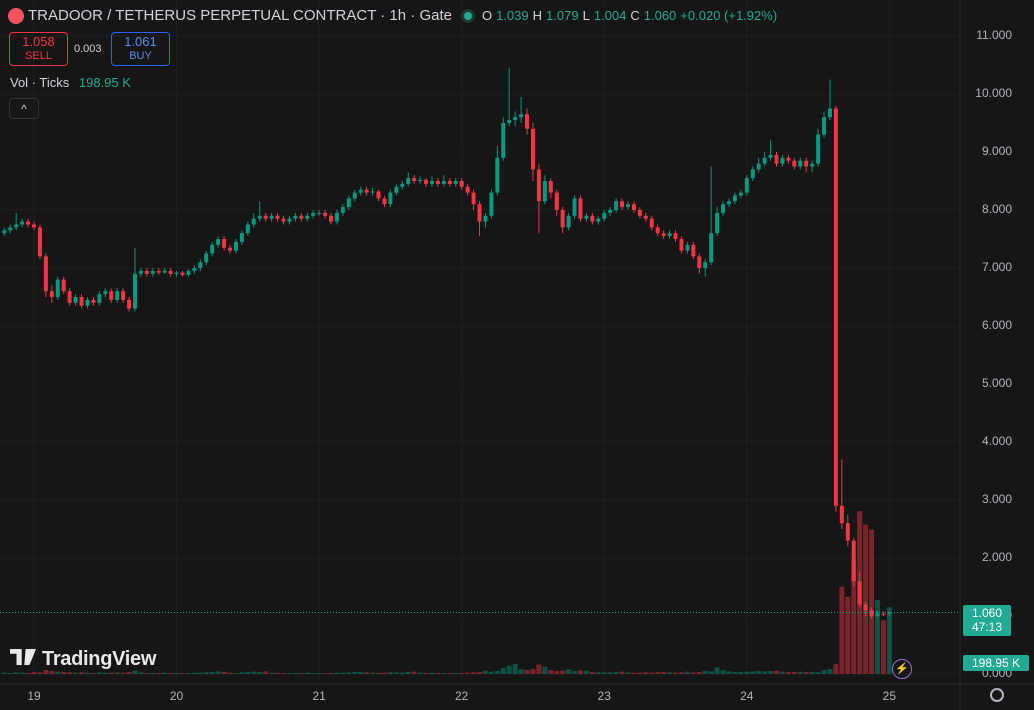 The width and height of the screenshot is (1034, 710). Describe the element at coordinates (902, 669) in the screenshot. I see `lightning-icon: ⚡` at that location.